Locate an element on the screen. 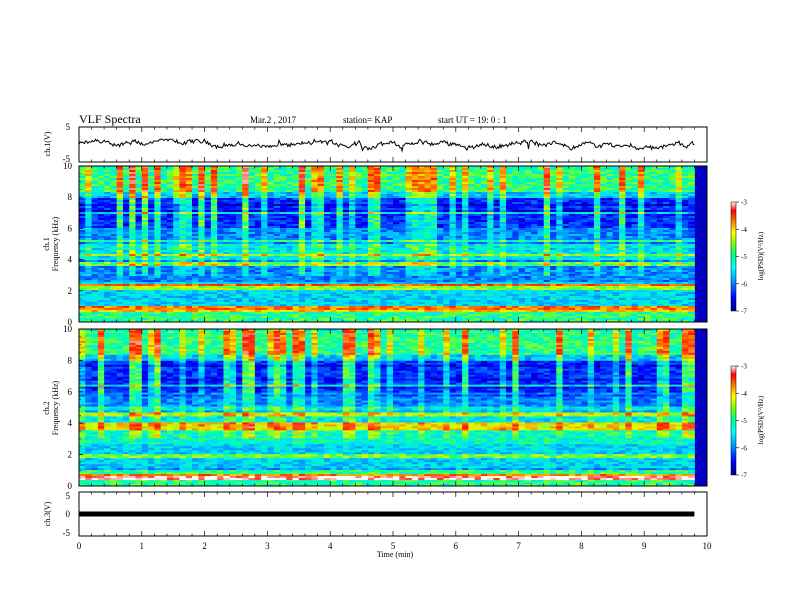 This screenshot has width=792, height=612. ch1-ytick-bottom: -5 is located at coordinates (67, 159).